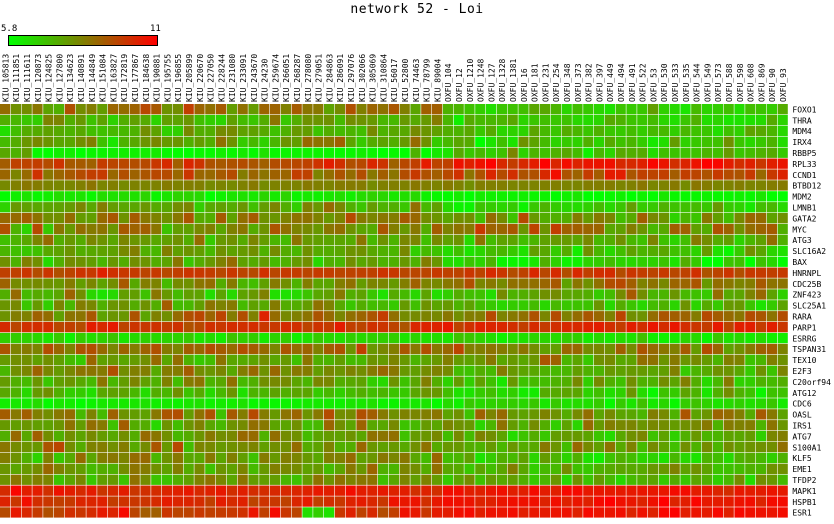  What do you see at coordinates (308, 78) in the screenshot?
I see `column-label: KIU_278080` at bounding box center [308, 78].